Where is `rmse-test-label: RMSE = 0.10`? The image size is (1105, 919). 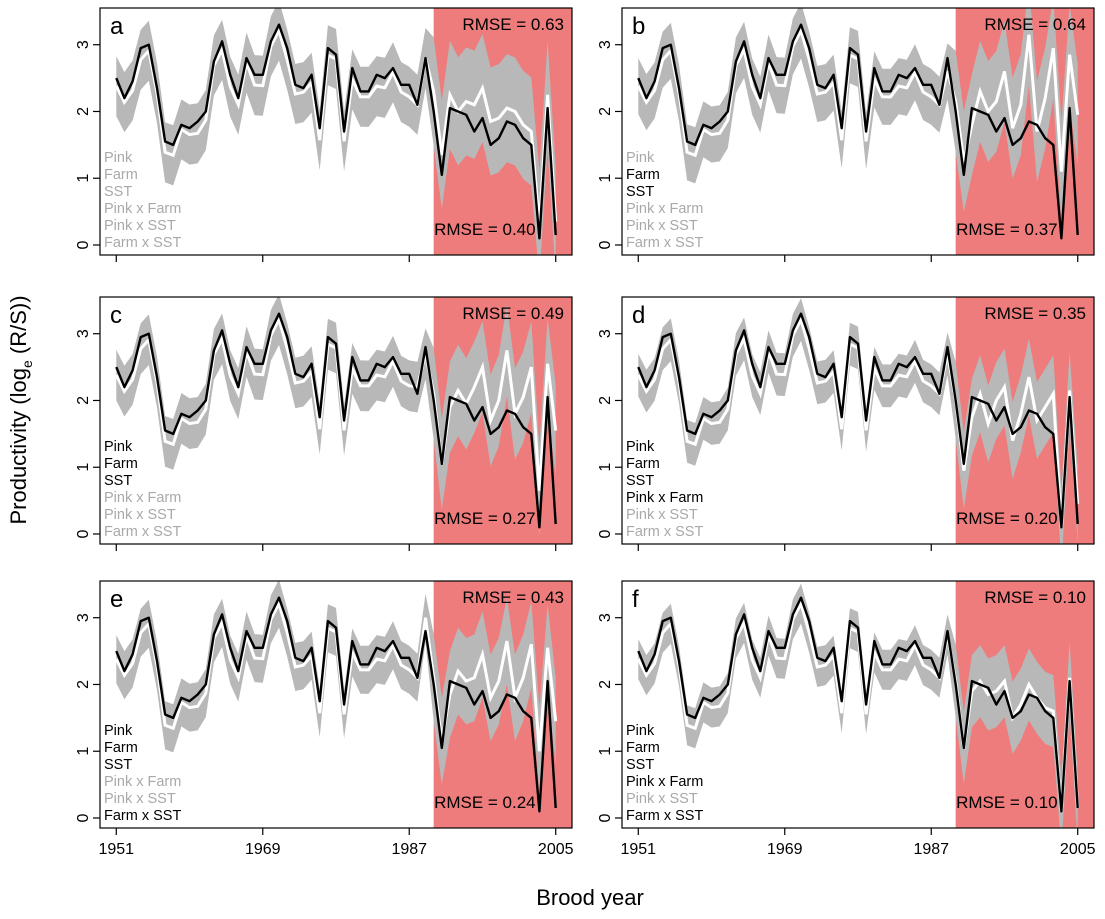
rmse-test-label: RMSE = 0.10 is located at coordinates (1035, 597).